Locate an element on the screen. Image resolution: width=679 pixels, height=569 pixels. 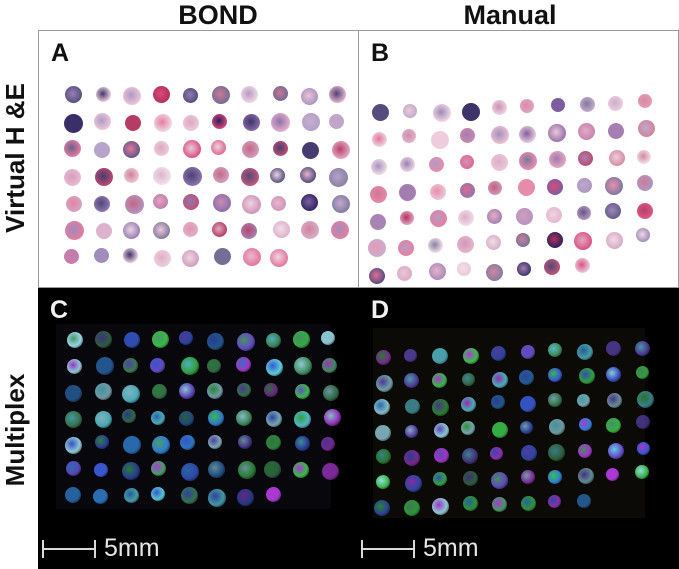
row-title-virtual-he: Virtual H &E is located at coordinates (15, 158).